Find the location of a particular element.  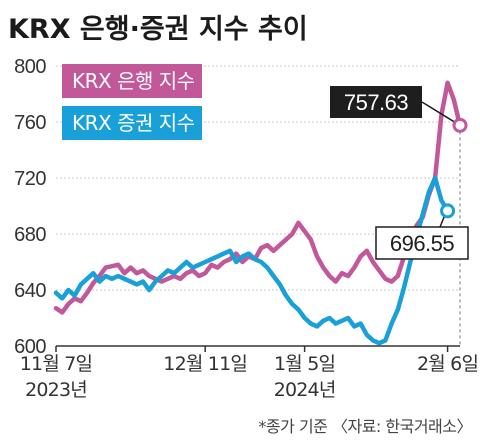

legend-securities-box is located at coordinates (132, 123).